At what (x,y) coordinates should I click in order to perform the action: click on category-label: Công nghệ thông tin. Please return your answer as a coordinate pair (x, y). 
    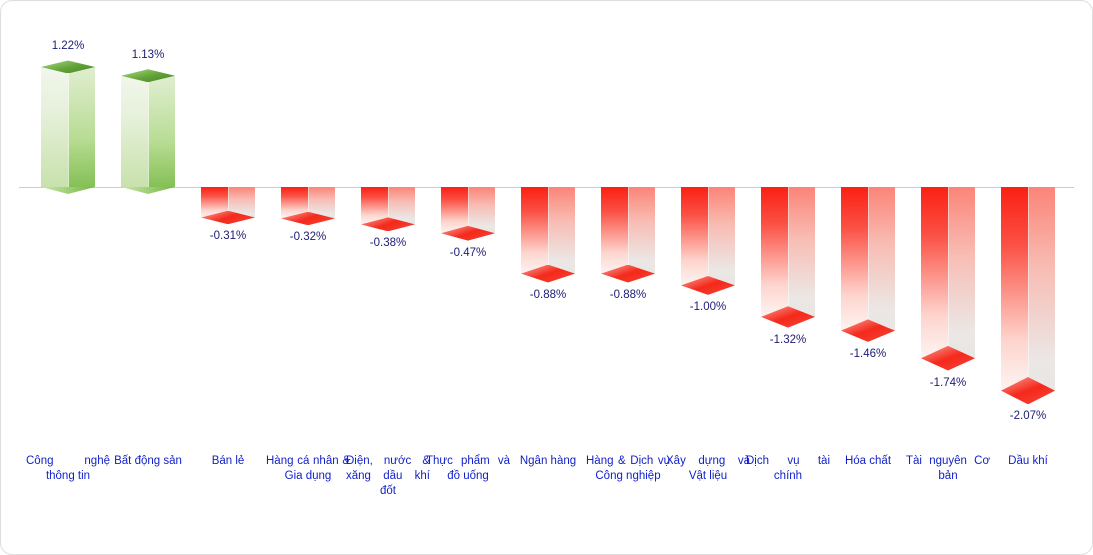
    Looking at the image, I should click on (68, 468).